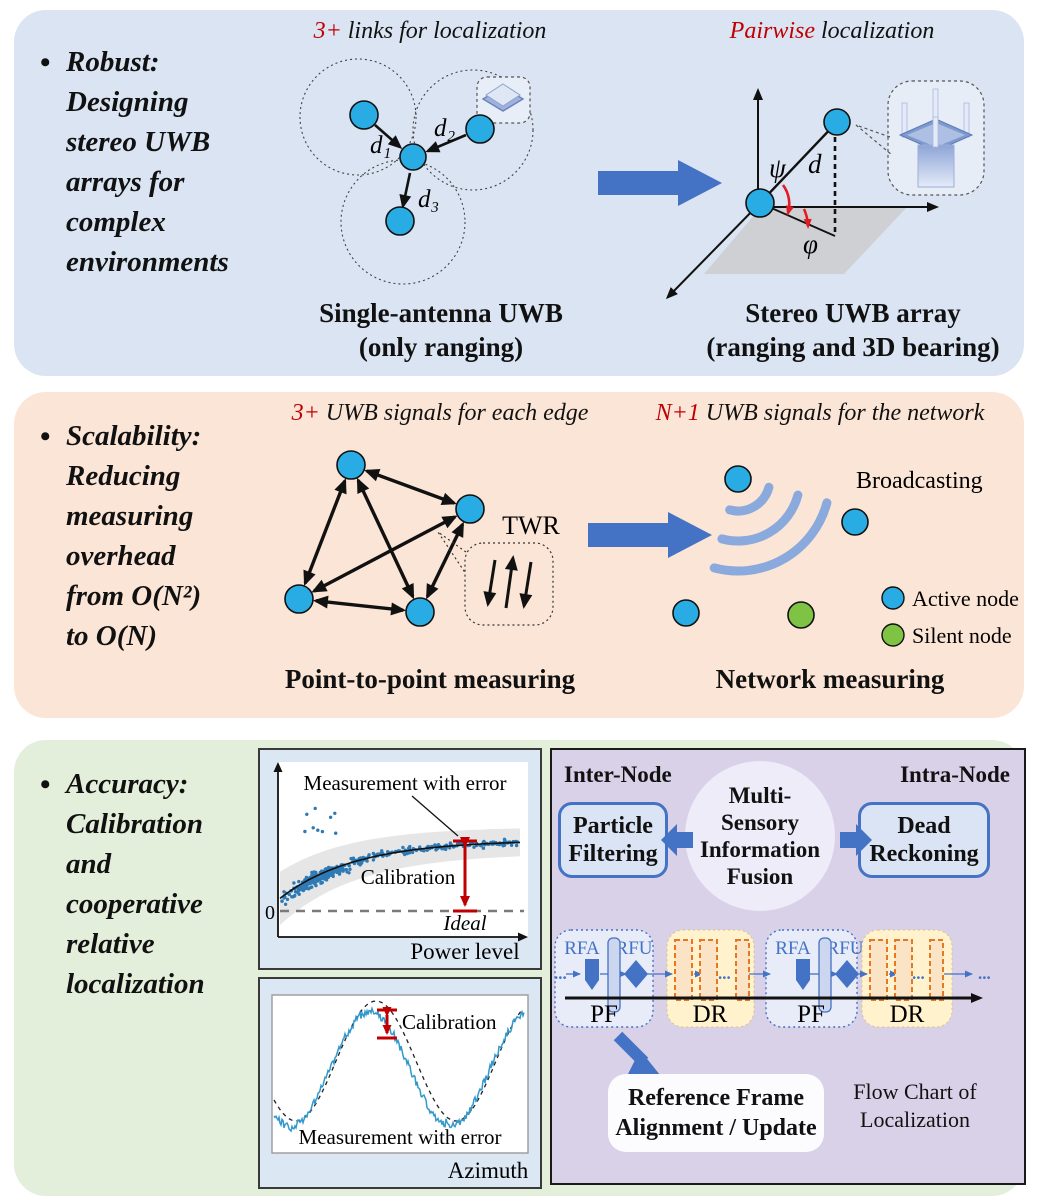 The height and width of the screenshot is (1203, 1038). What do you see at coordinates (454, 413) in the screenshot?
I see `scalability-header-left-rest: UWB signals for each edge` at bounding box center [454, 413].